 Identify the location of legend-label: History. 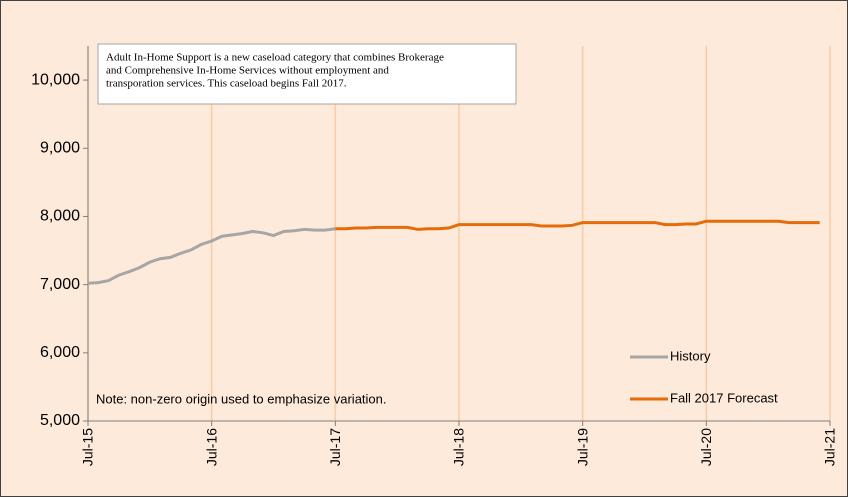
(690, 355).